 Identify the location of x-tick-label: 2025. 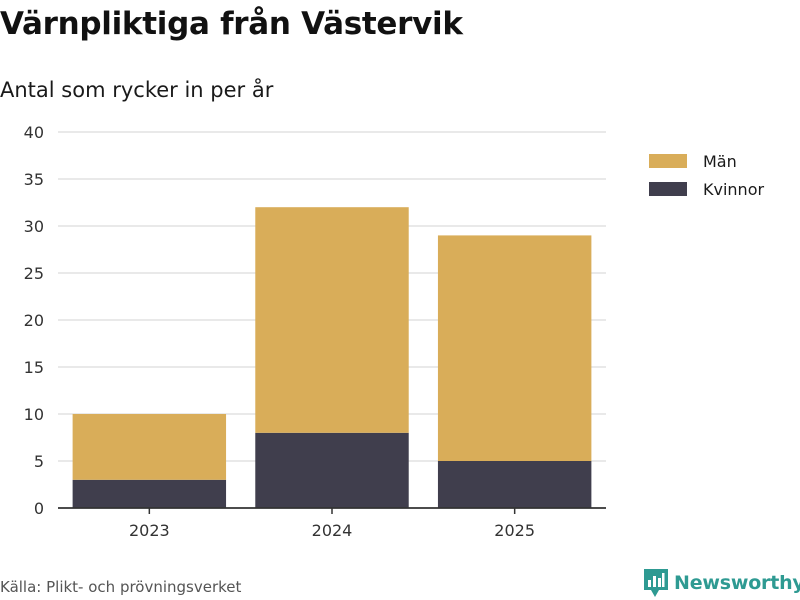
(514, 530).